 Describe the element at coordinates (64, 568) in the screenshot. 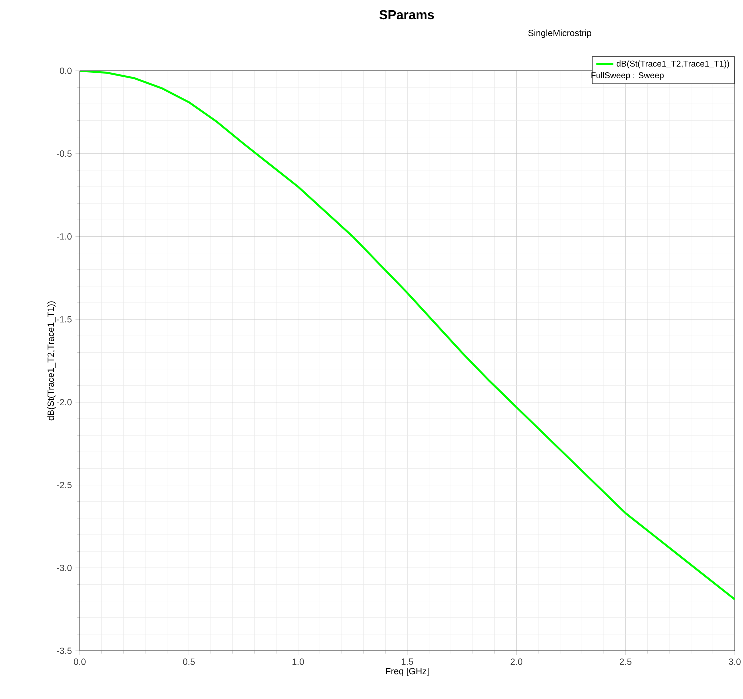

I see `y-tick-label: -3.0` at that location.